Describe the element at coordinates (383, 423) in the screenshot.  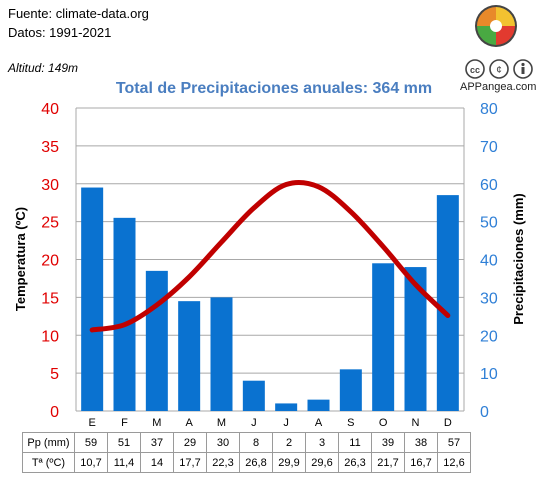
I see `x-tick-label: O` at that location.